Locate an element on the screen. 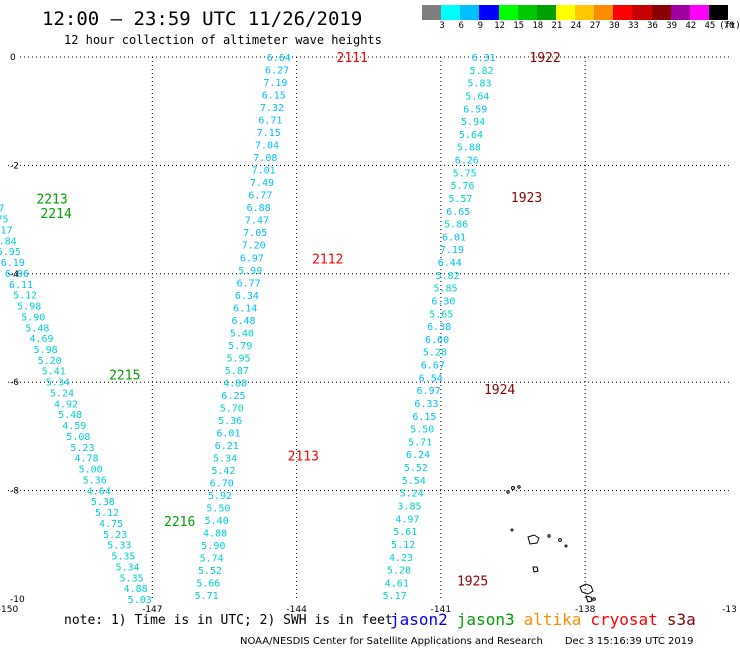 The width and height of the screenshot is (740, 650). wave-height-value: 5.17 is located at coordinates (395, 596).